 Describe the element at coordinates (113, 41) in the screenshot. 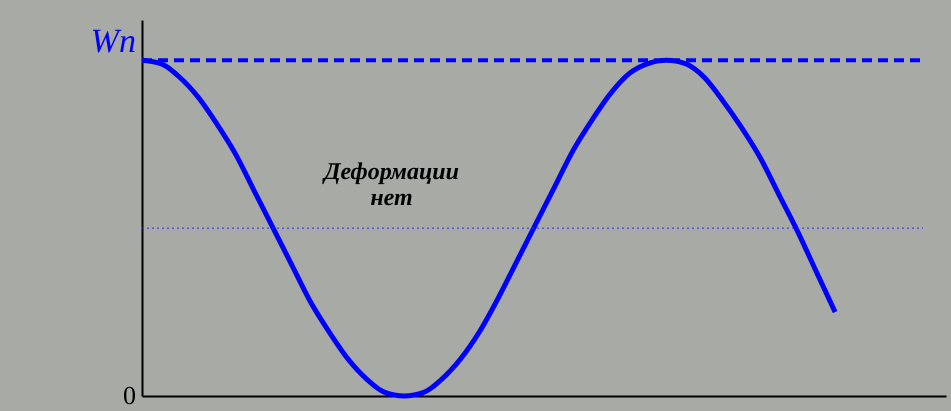

I see `y-axis-title: Wп` at that location.